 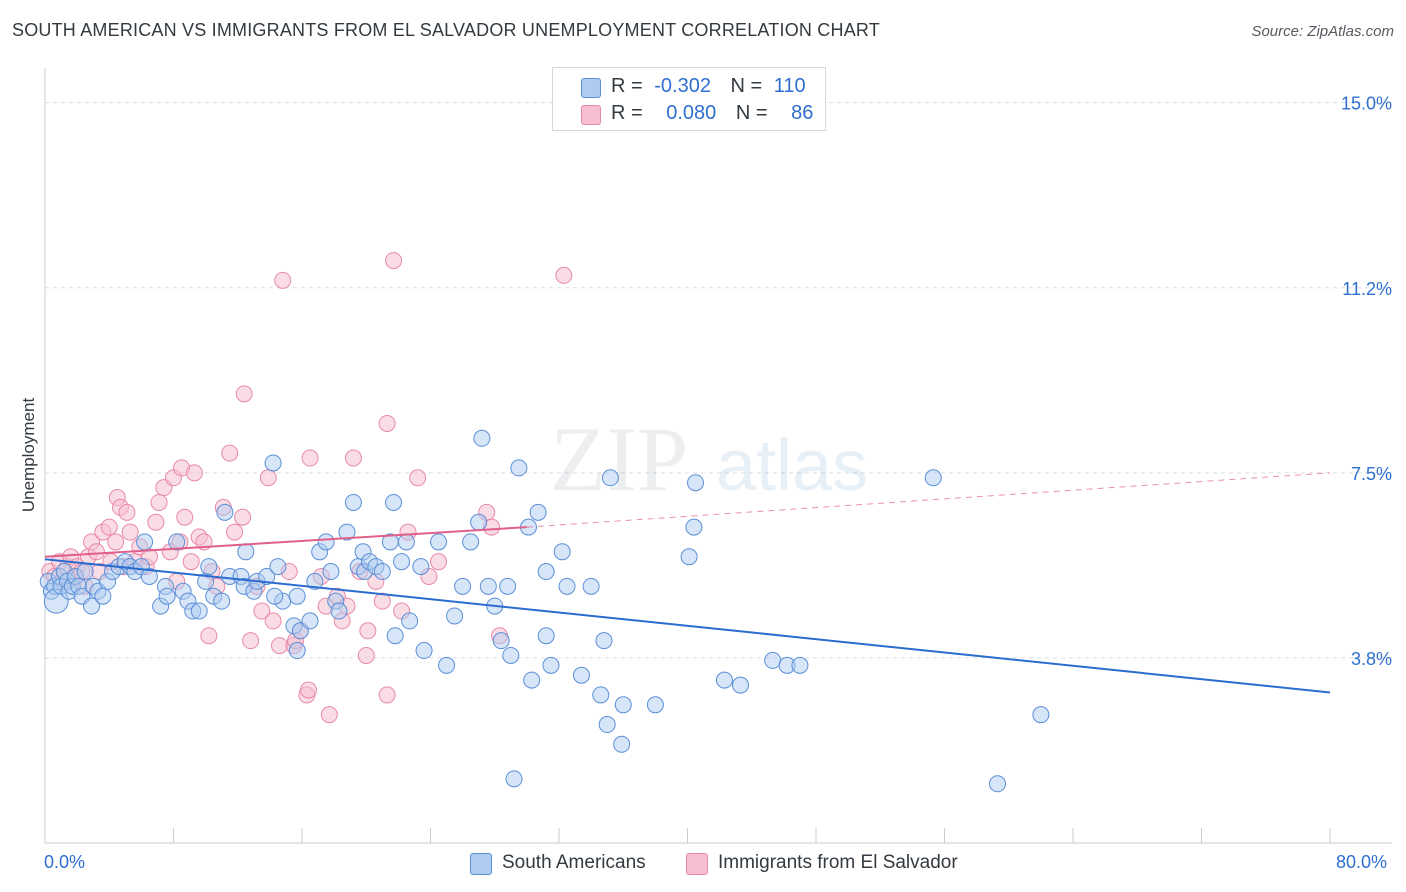 What do you see at coordinates (1366, 381) in the screenshot?
I see `y-tick-labels: 3.8% 7.5% 11.2% 15.0%` at bounding box center [1366, 381].